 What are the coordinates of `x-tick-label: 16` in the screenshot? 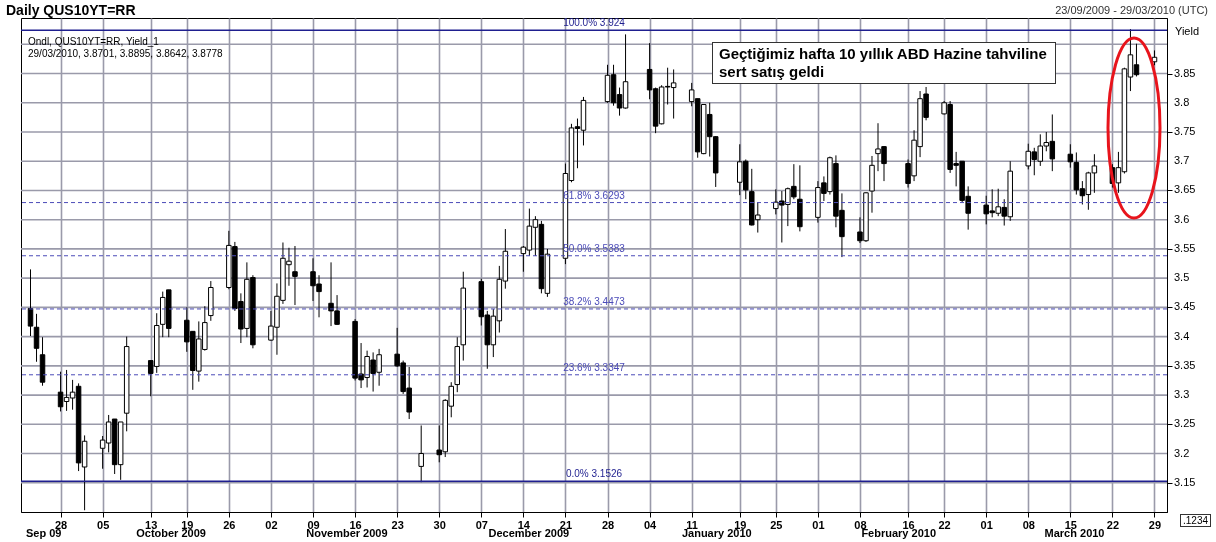 It's located at (908, 524).